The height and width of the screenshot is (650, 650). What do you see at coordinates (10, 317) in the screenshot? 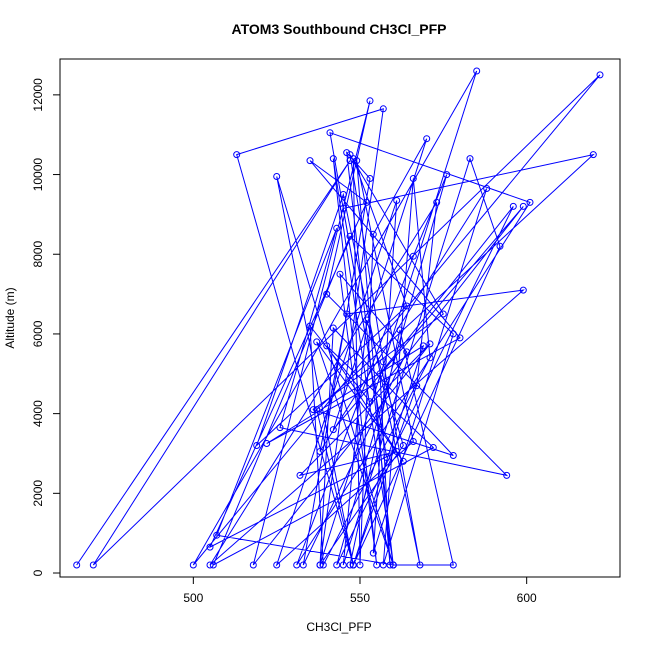
I see `y-axis-label: Altitude (m)` at bounding box center [10, 317].